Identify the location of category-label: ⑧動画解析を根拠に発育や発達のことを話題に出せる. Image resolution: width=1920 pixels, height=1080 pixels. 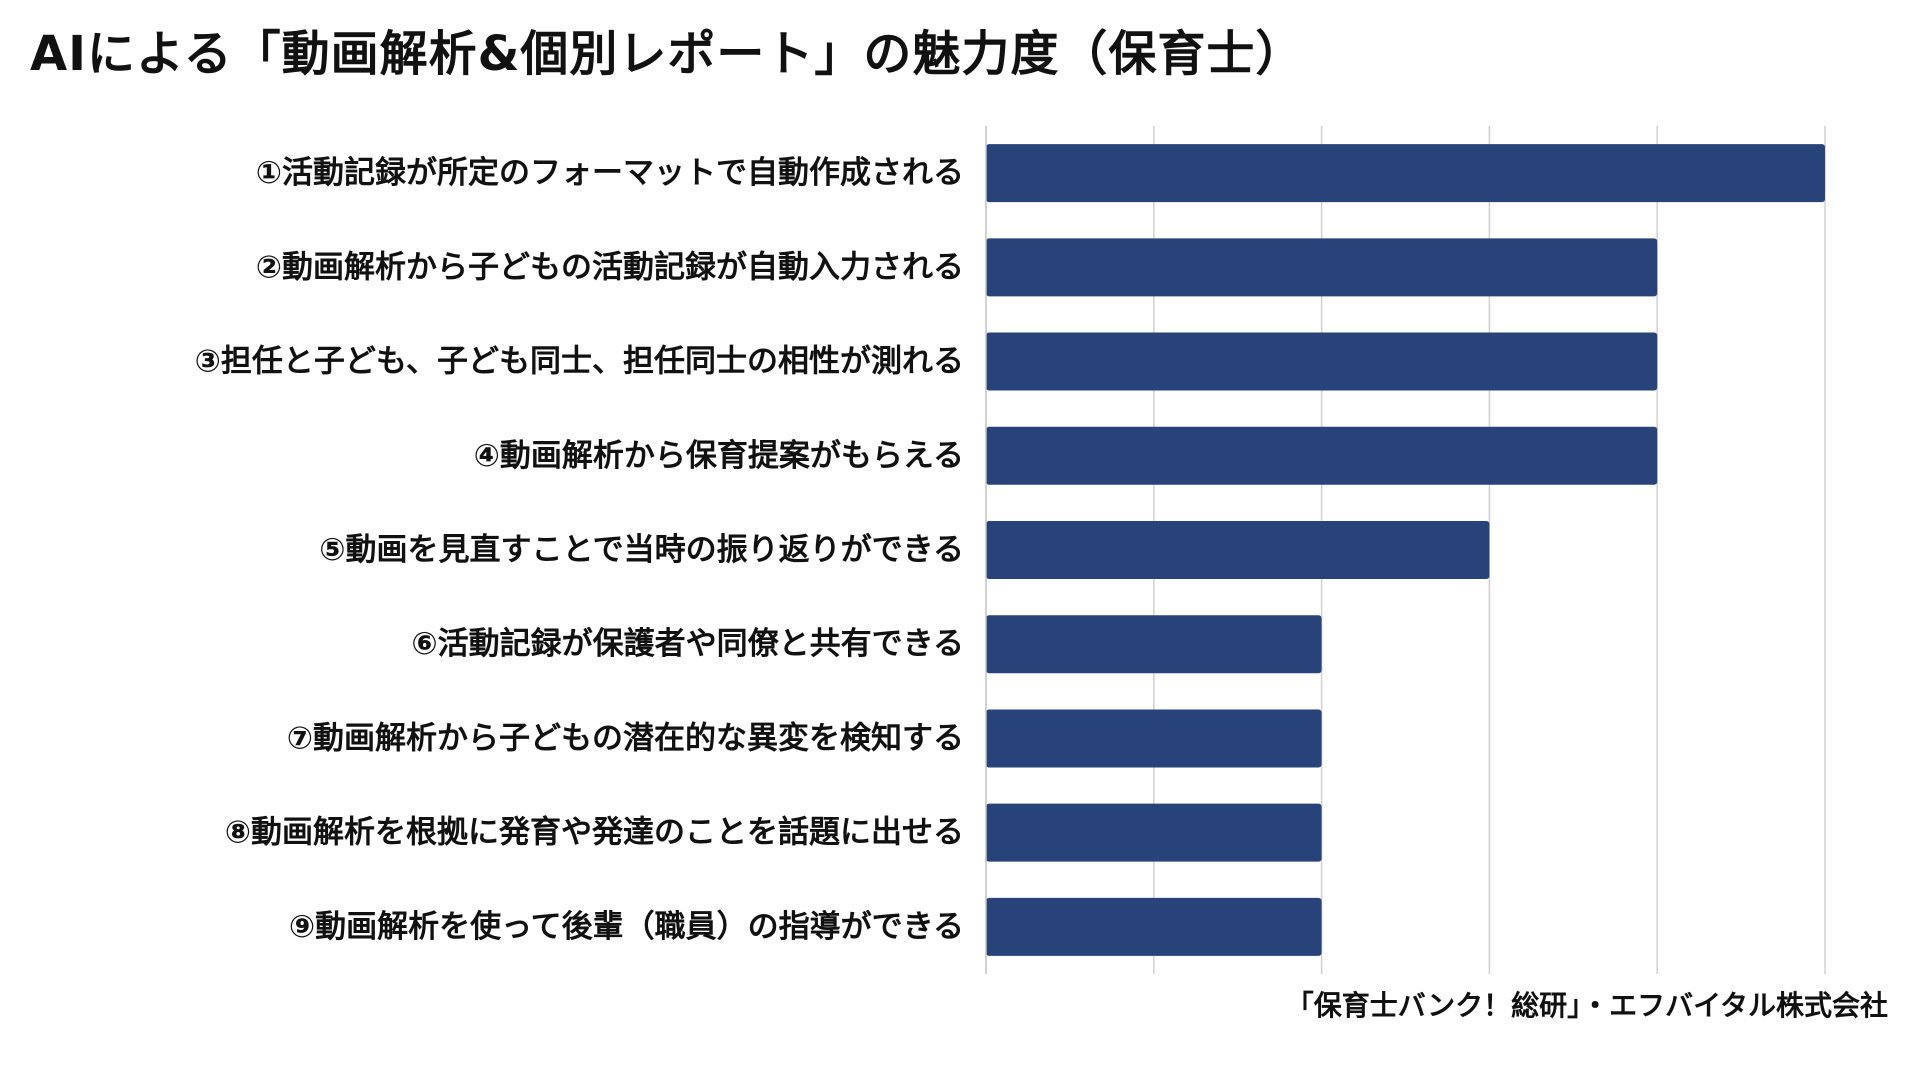
(594, 833).